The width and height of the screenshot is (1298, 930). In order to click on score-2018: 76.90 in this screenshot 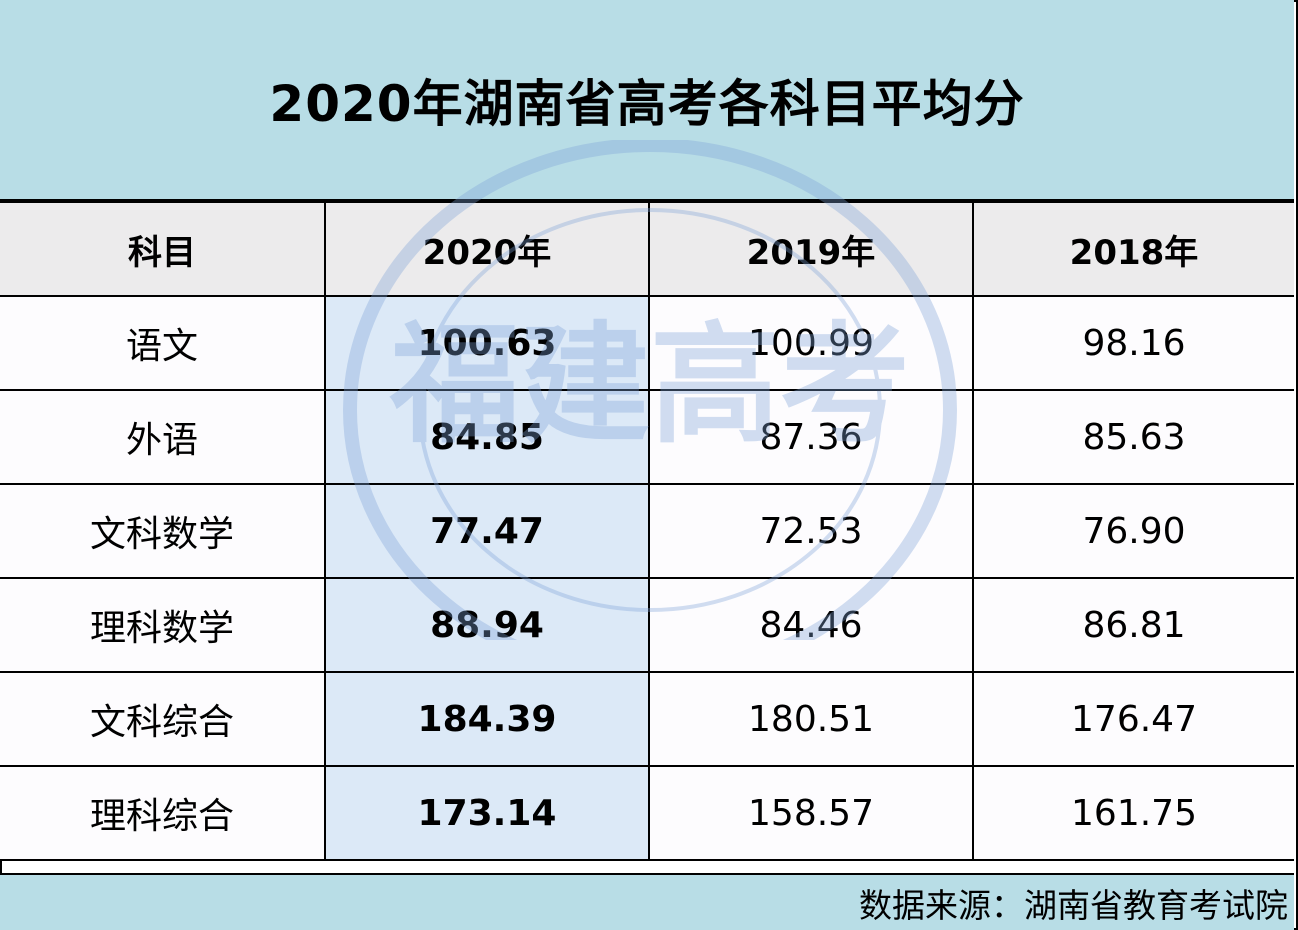, I will do `click(1133, 531)`.